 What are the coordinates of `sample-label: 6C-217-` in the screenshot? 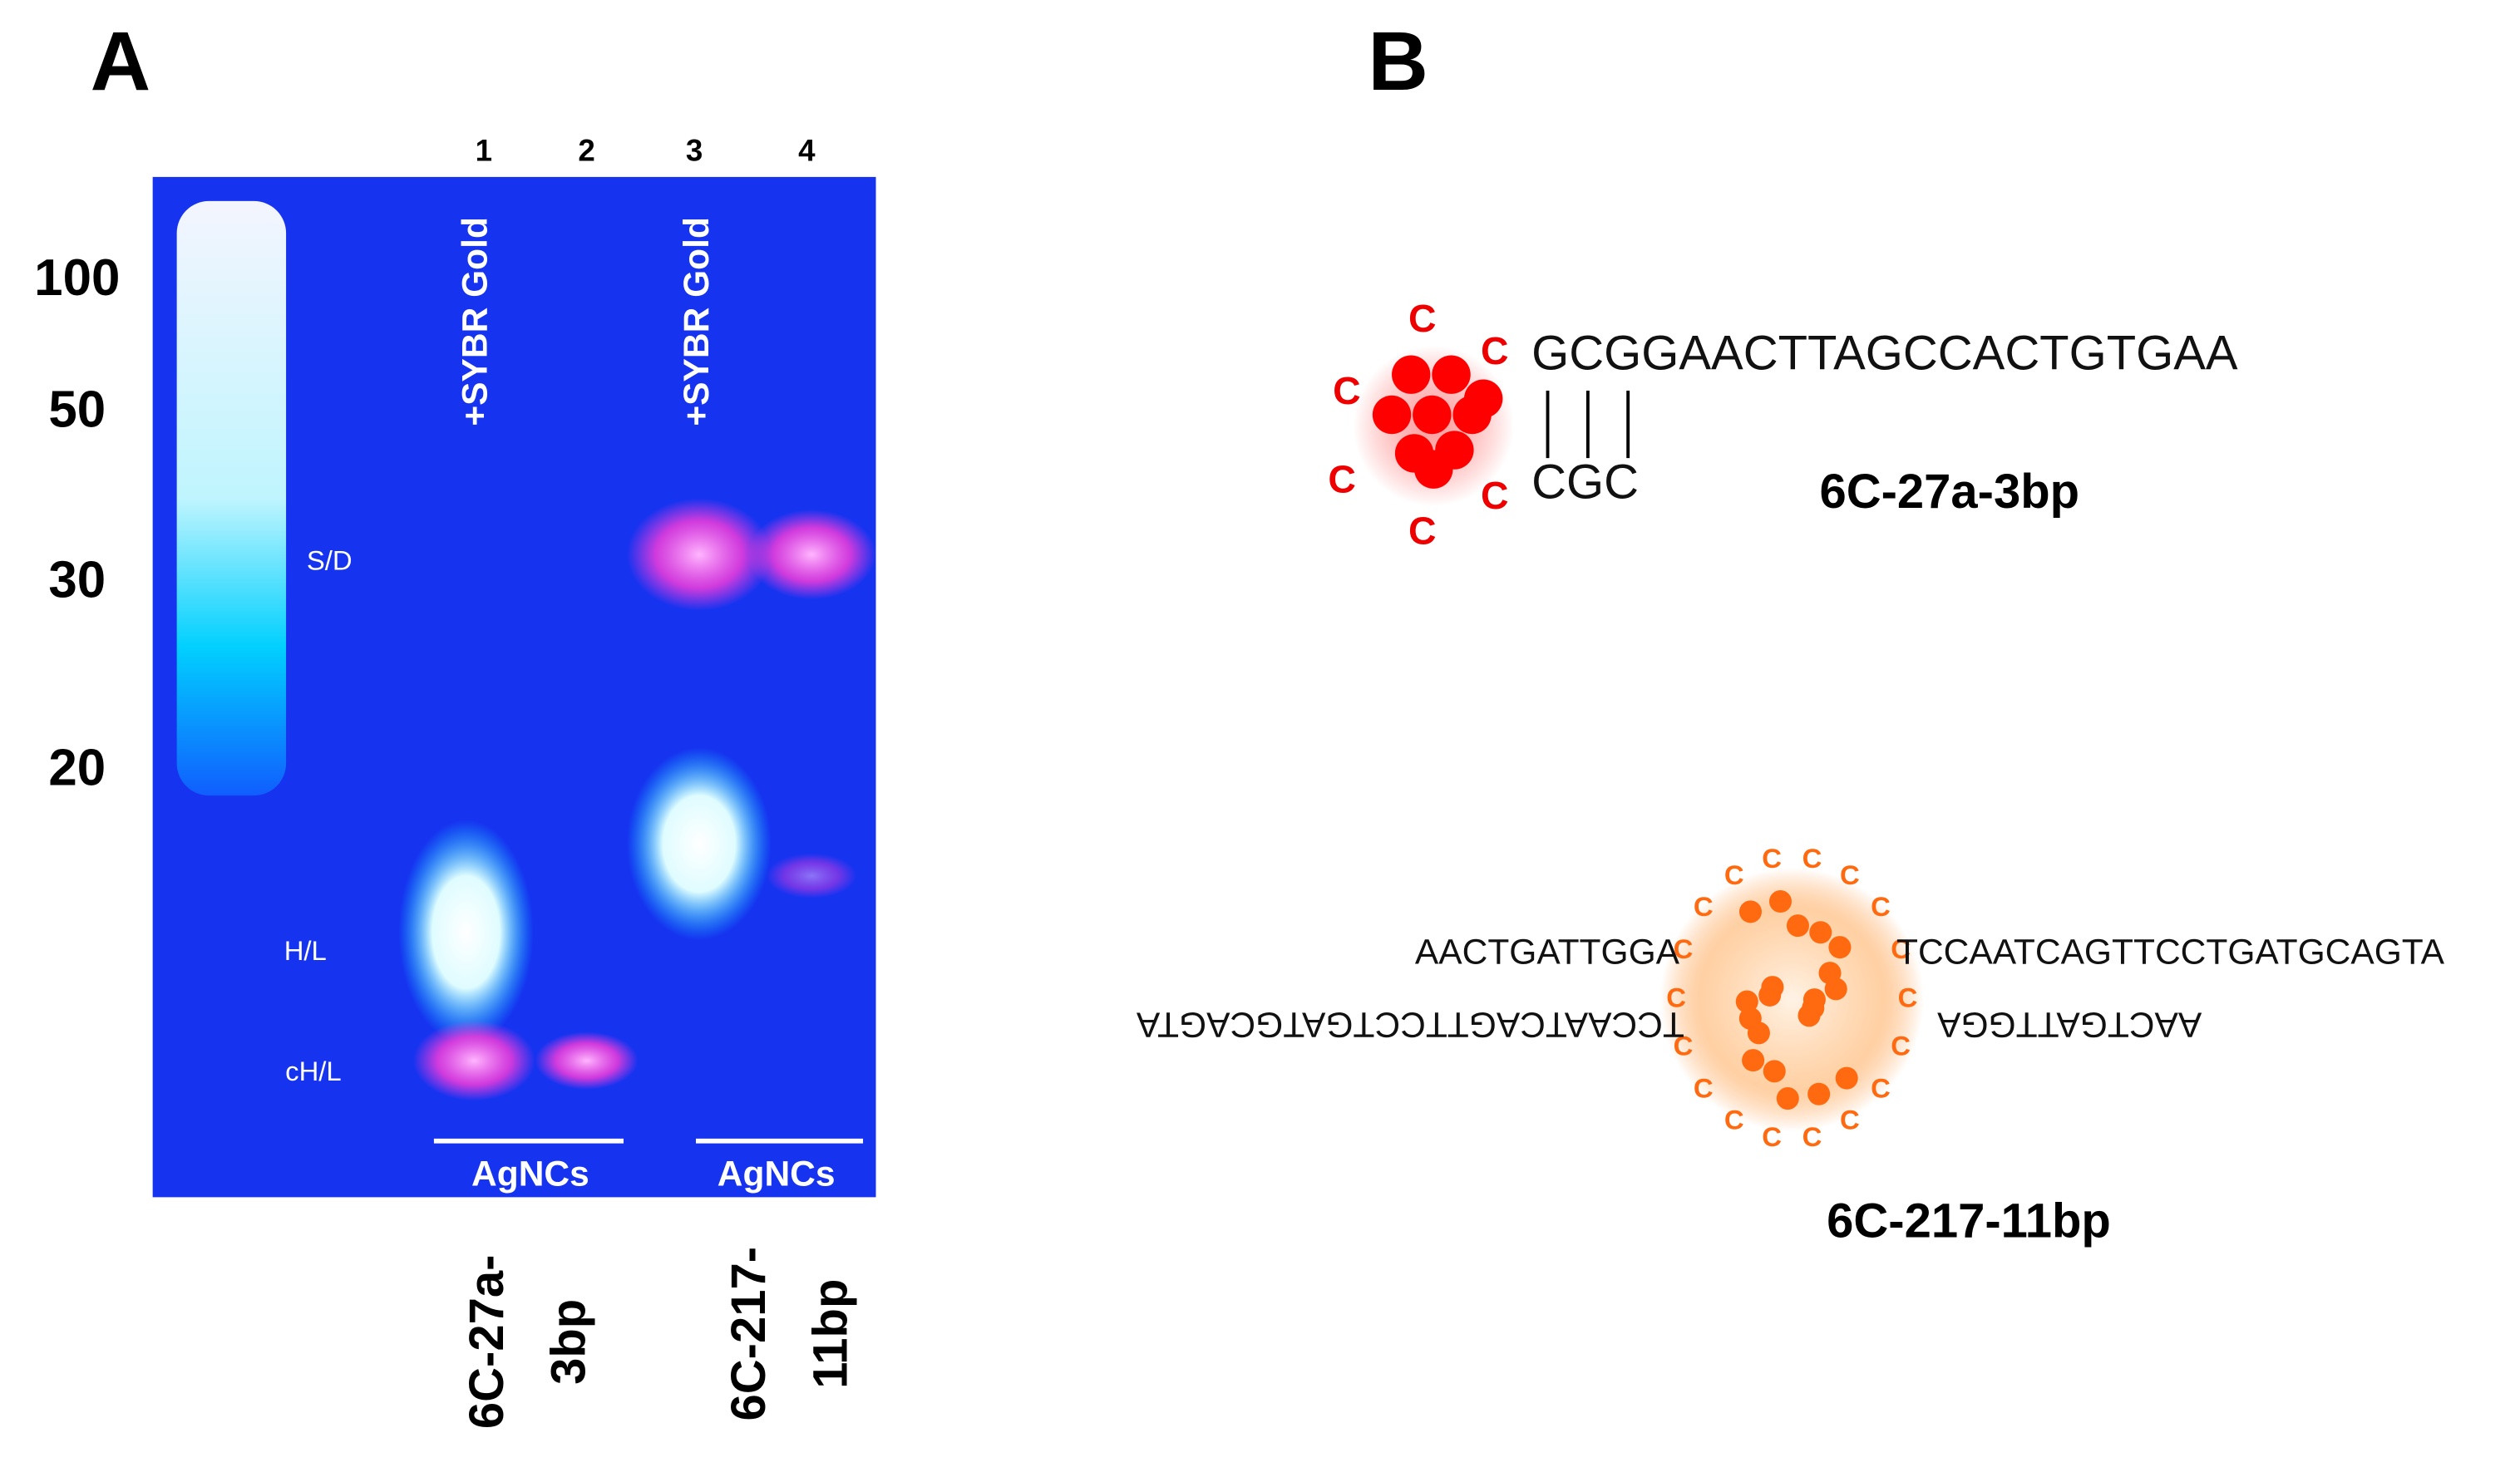 It's located at (749, 1334).